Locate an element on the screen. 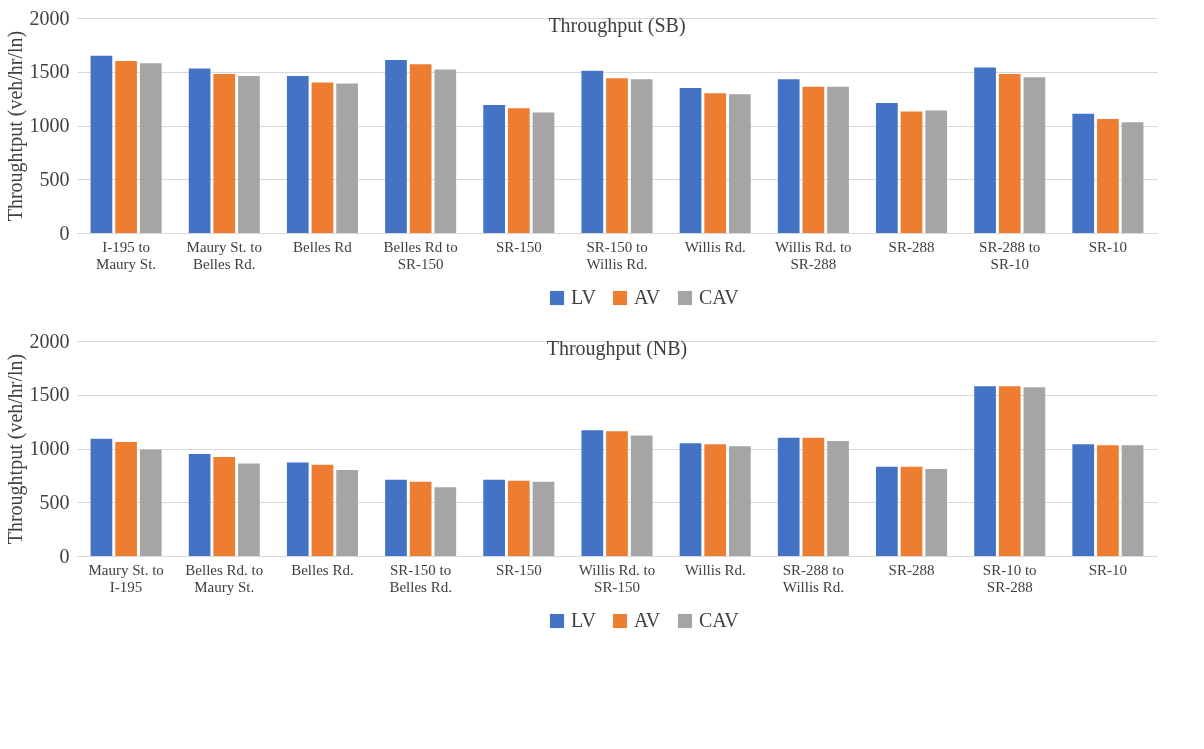 This screenshot has width=1204, height=749. x-tick-label: SR-150 to Willis Rd. is located at coordinates (617, 255).